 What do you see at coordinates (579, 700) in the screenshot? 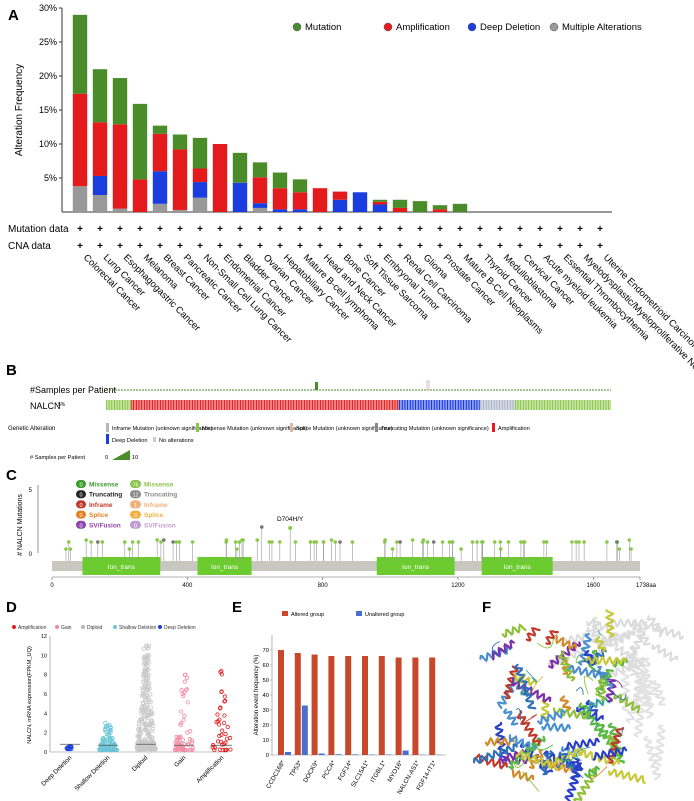
I see `panel-f: F` at bounding box center [579, 700].